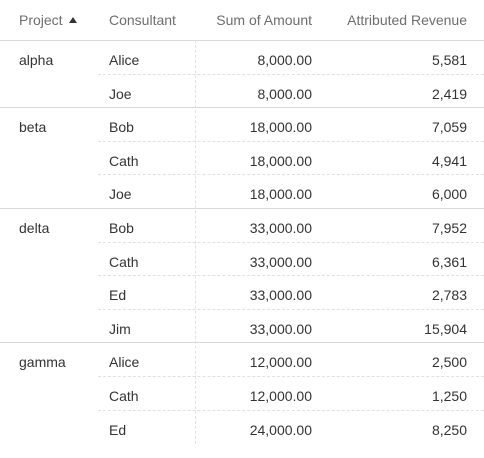  What do you see at coordinates (449, 194) in the screenshot?
I see `revenue-cell: 6,000` at bounding box center [449, 194].